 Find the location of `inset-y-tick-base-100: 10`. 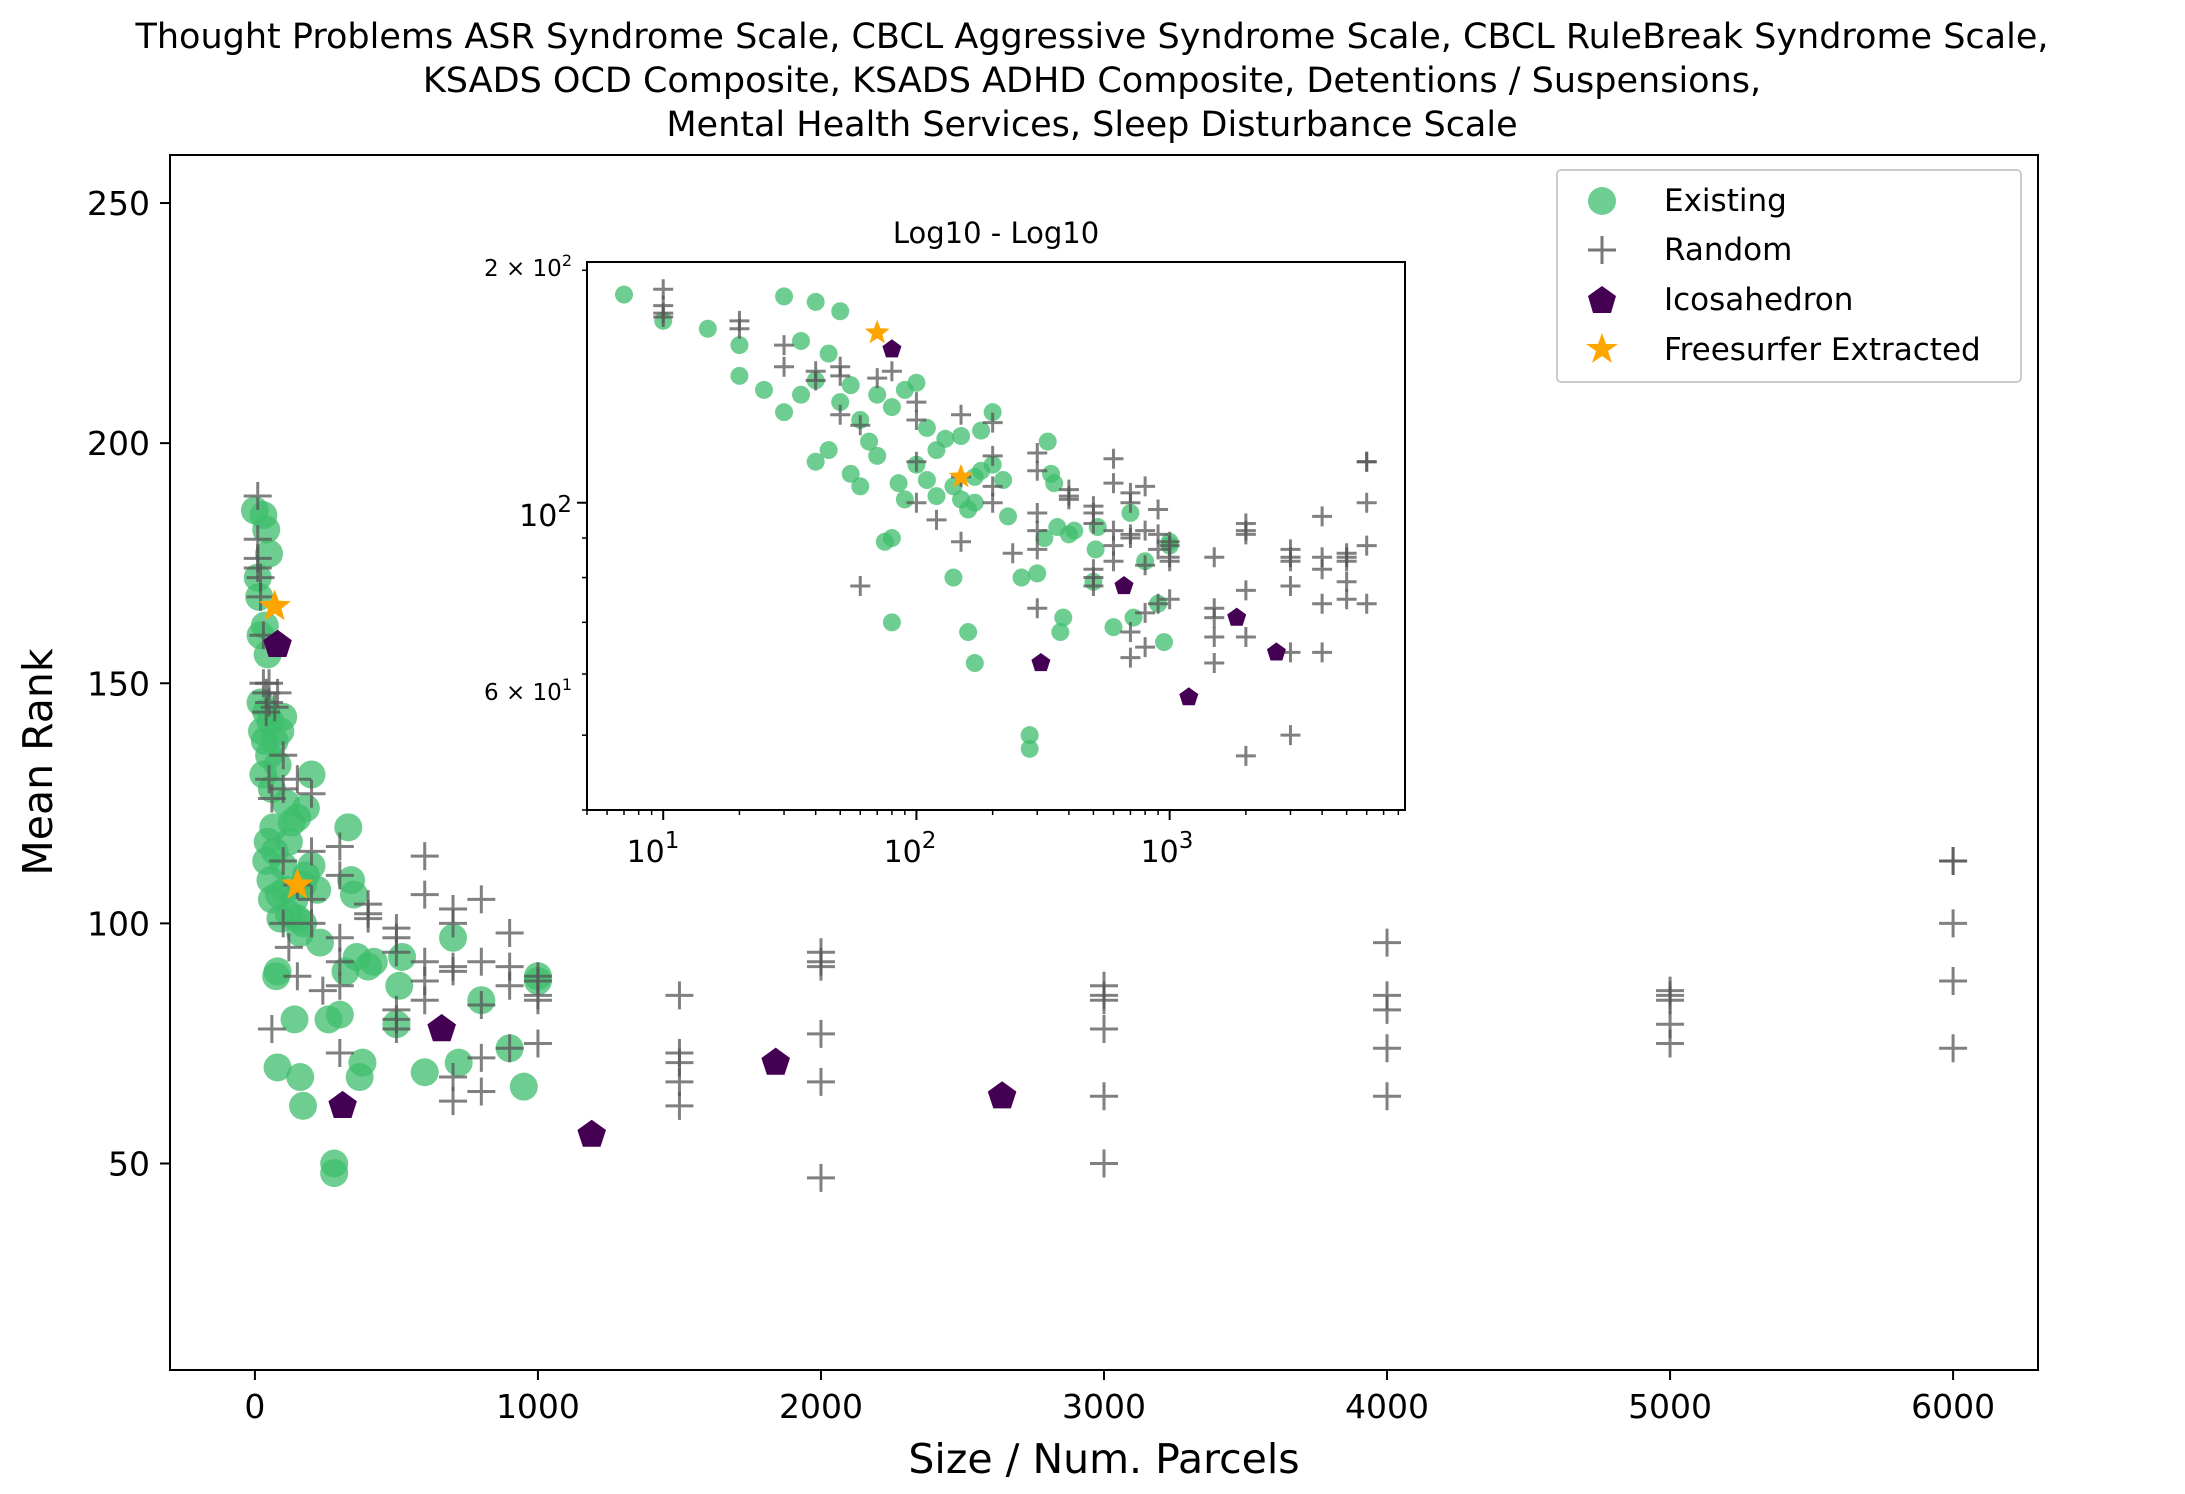

inset-y-tick-base-100: 10 is located at coordinates (538, 516).